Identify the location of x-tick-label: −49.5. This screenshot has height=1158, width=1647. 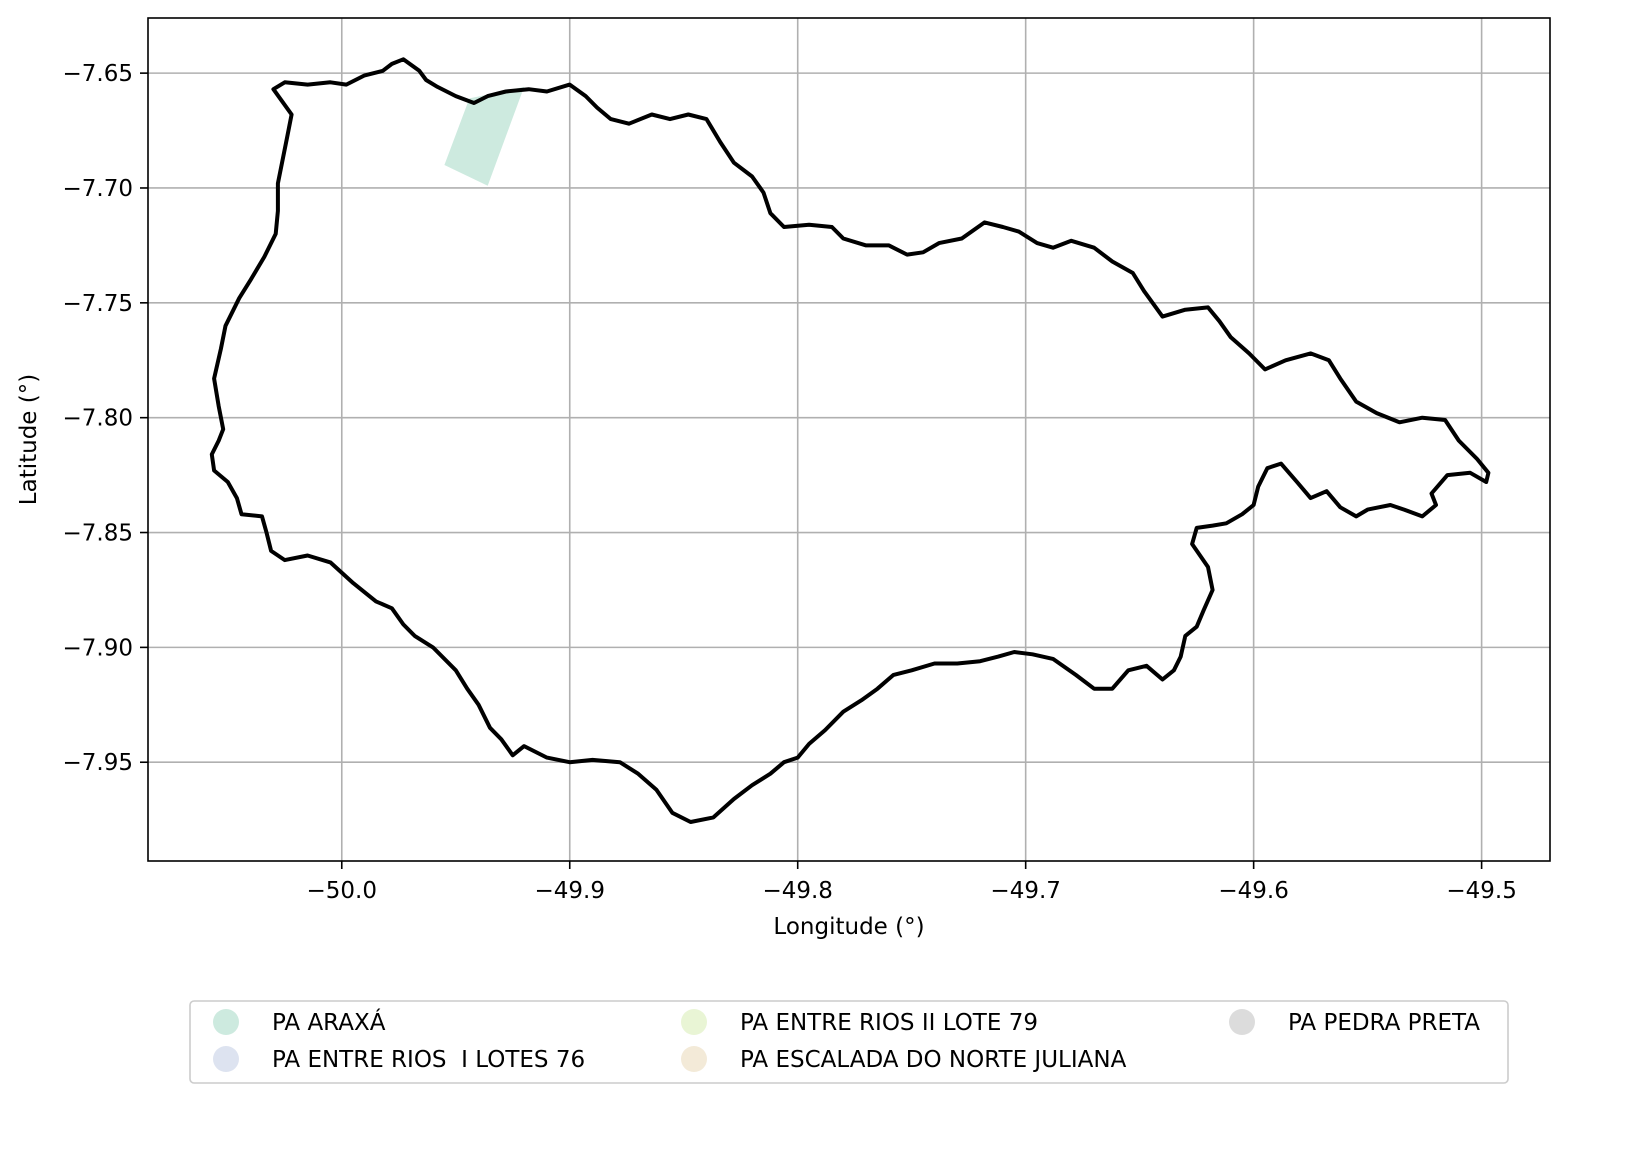
(1481, 891).